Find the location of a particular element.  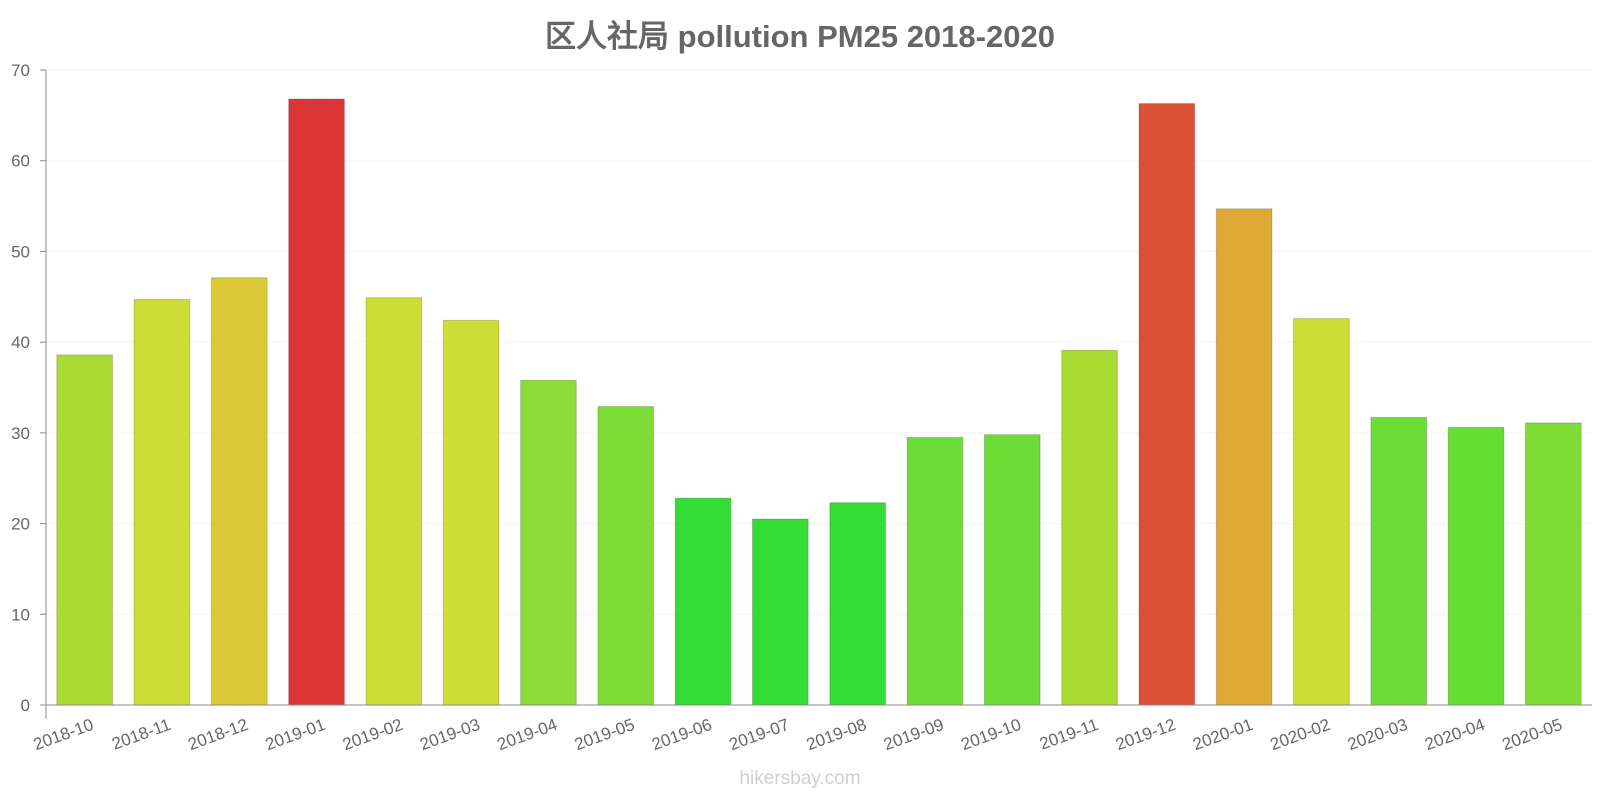

x-tick-label: 2019-10 is located at coordinates (990, 734).